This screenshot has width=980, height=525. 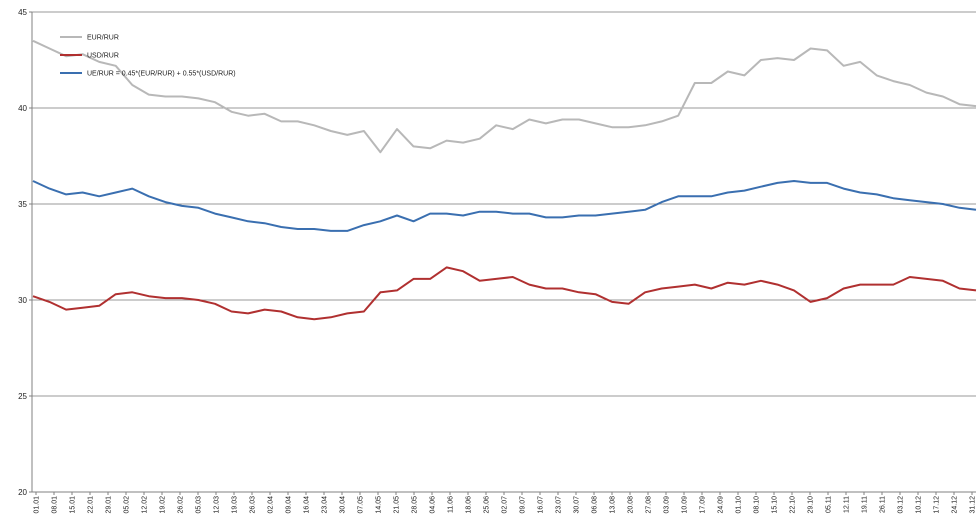 I want to click on y-tick-label: 45, so click(x=22, y=12).